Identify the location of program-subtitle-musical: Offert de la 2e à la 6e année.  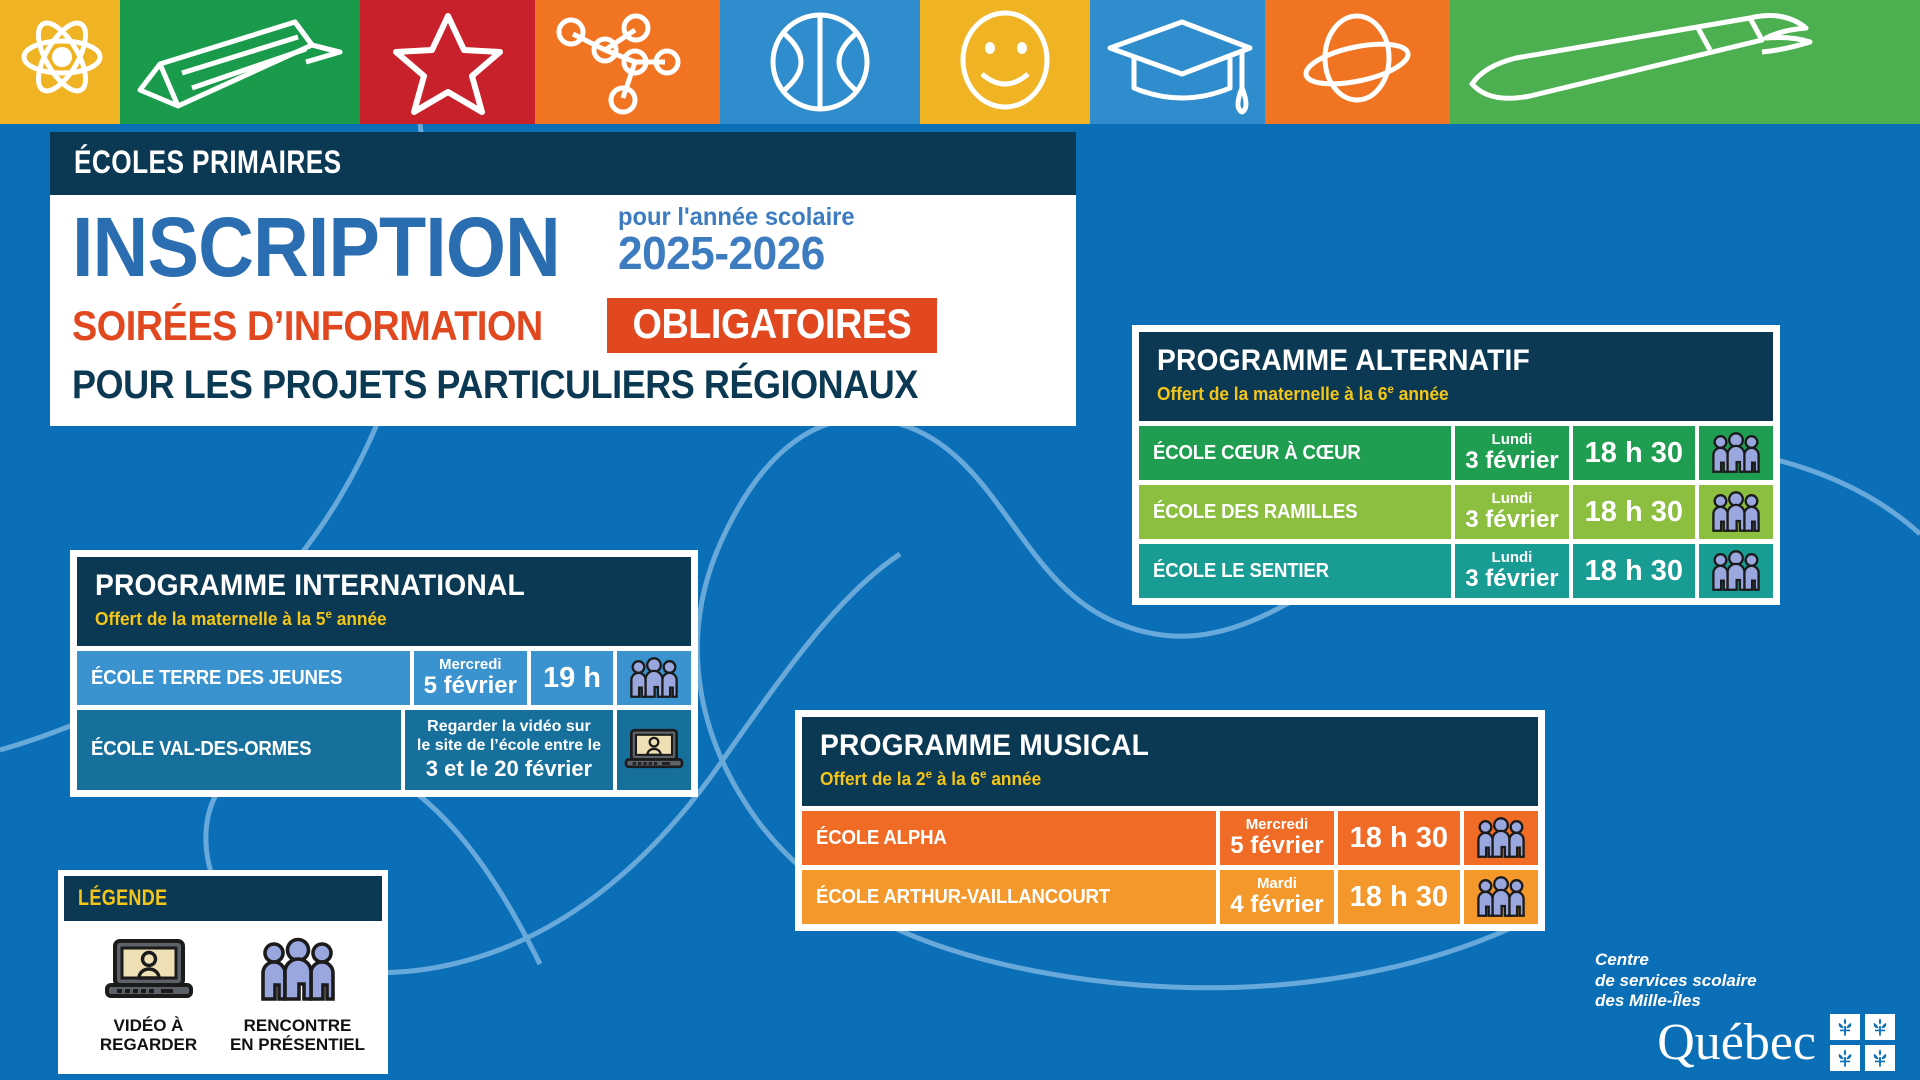
(931, 778).